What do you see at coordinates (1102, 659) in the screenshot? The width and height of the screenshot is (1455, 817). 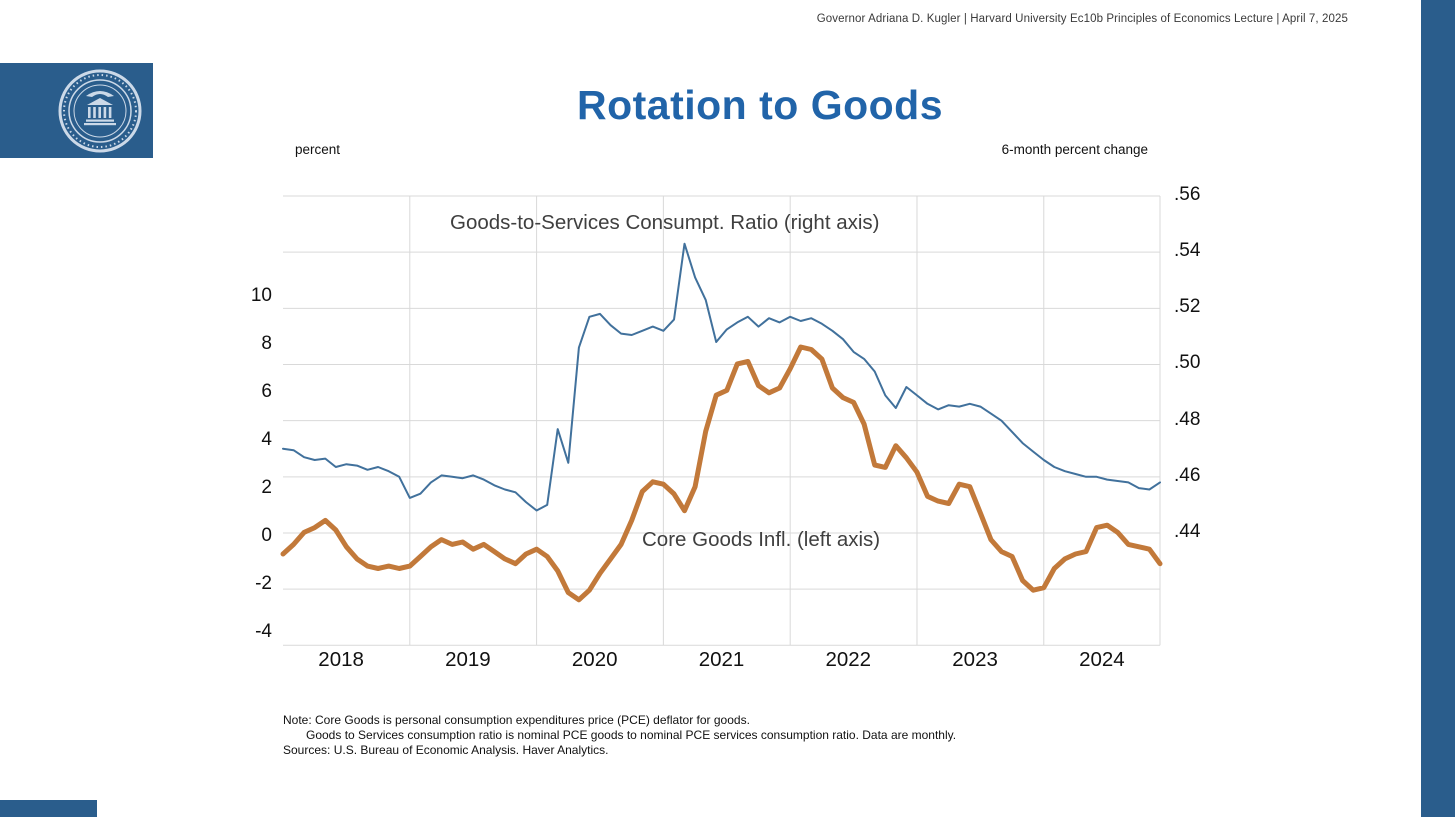 I see `x-tick-label: 2024` at bounding box center [1102, 659].